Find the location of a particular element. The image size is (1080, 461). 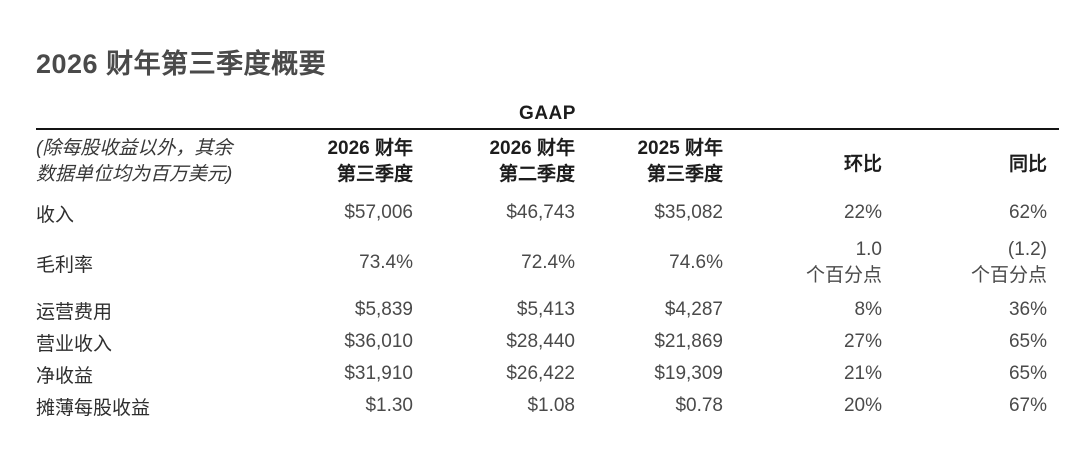

cell-value: 27% is located at coordinates (814, 342).